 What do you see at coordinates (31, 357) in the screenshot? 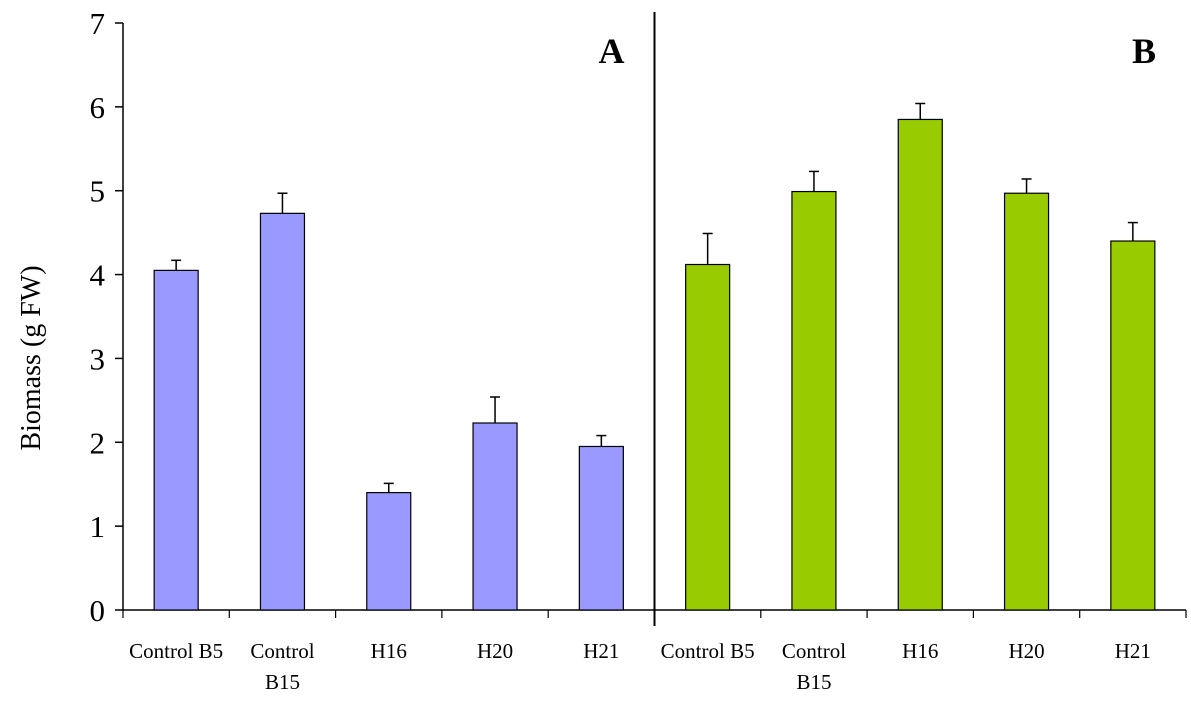
I see `y-axis-label: Biomass (g FW)` at bounding box center [31, 357].